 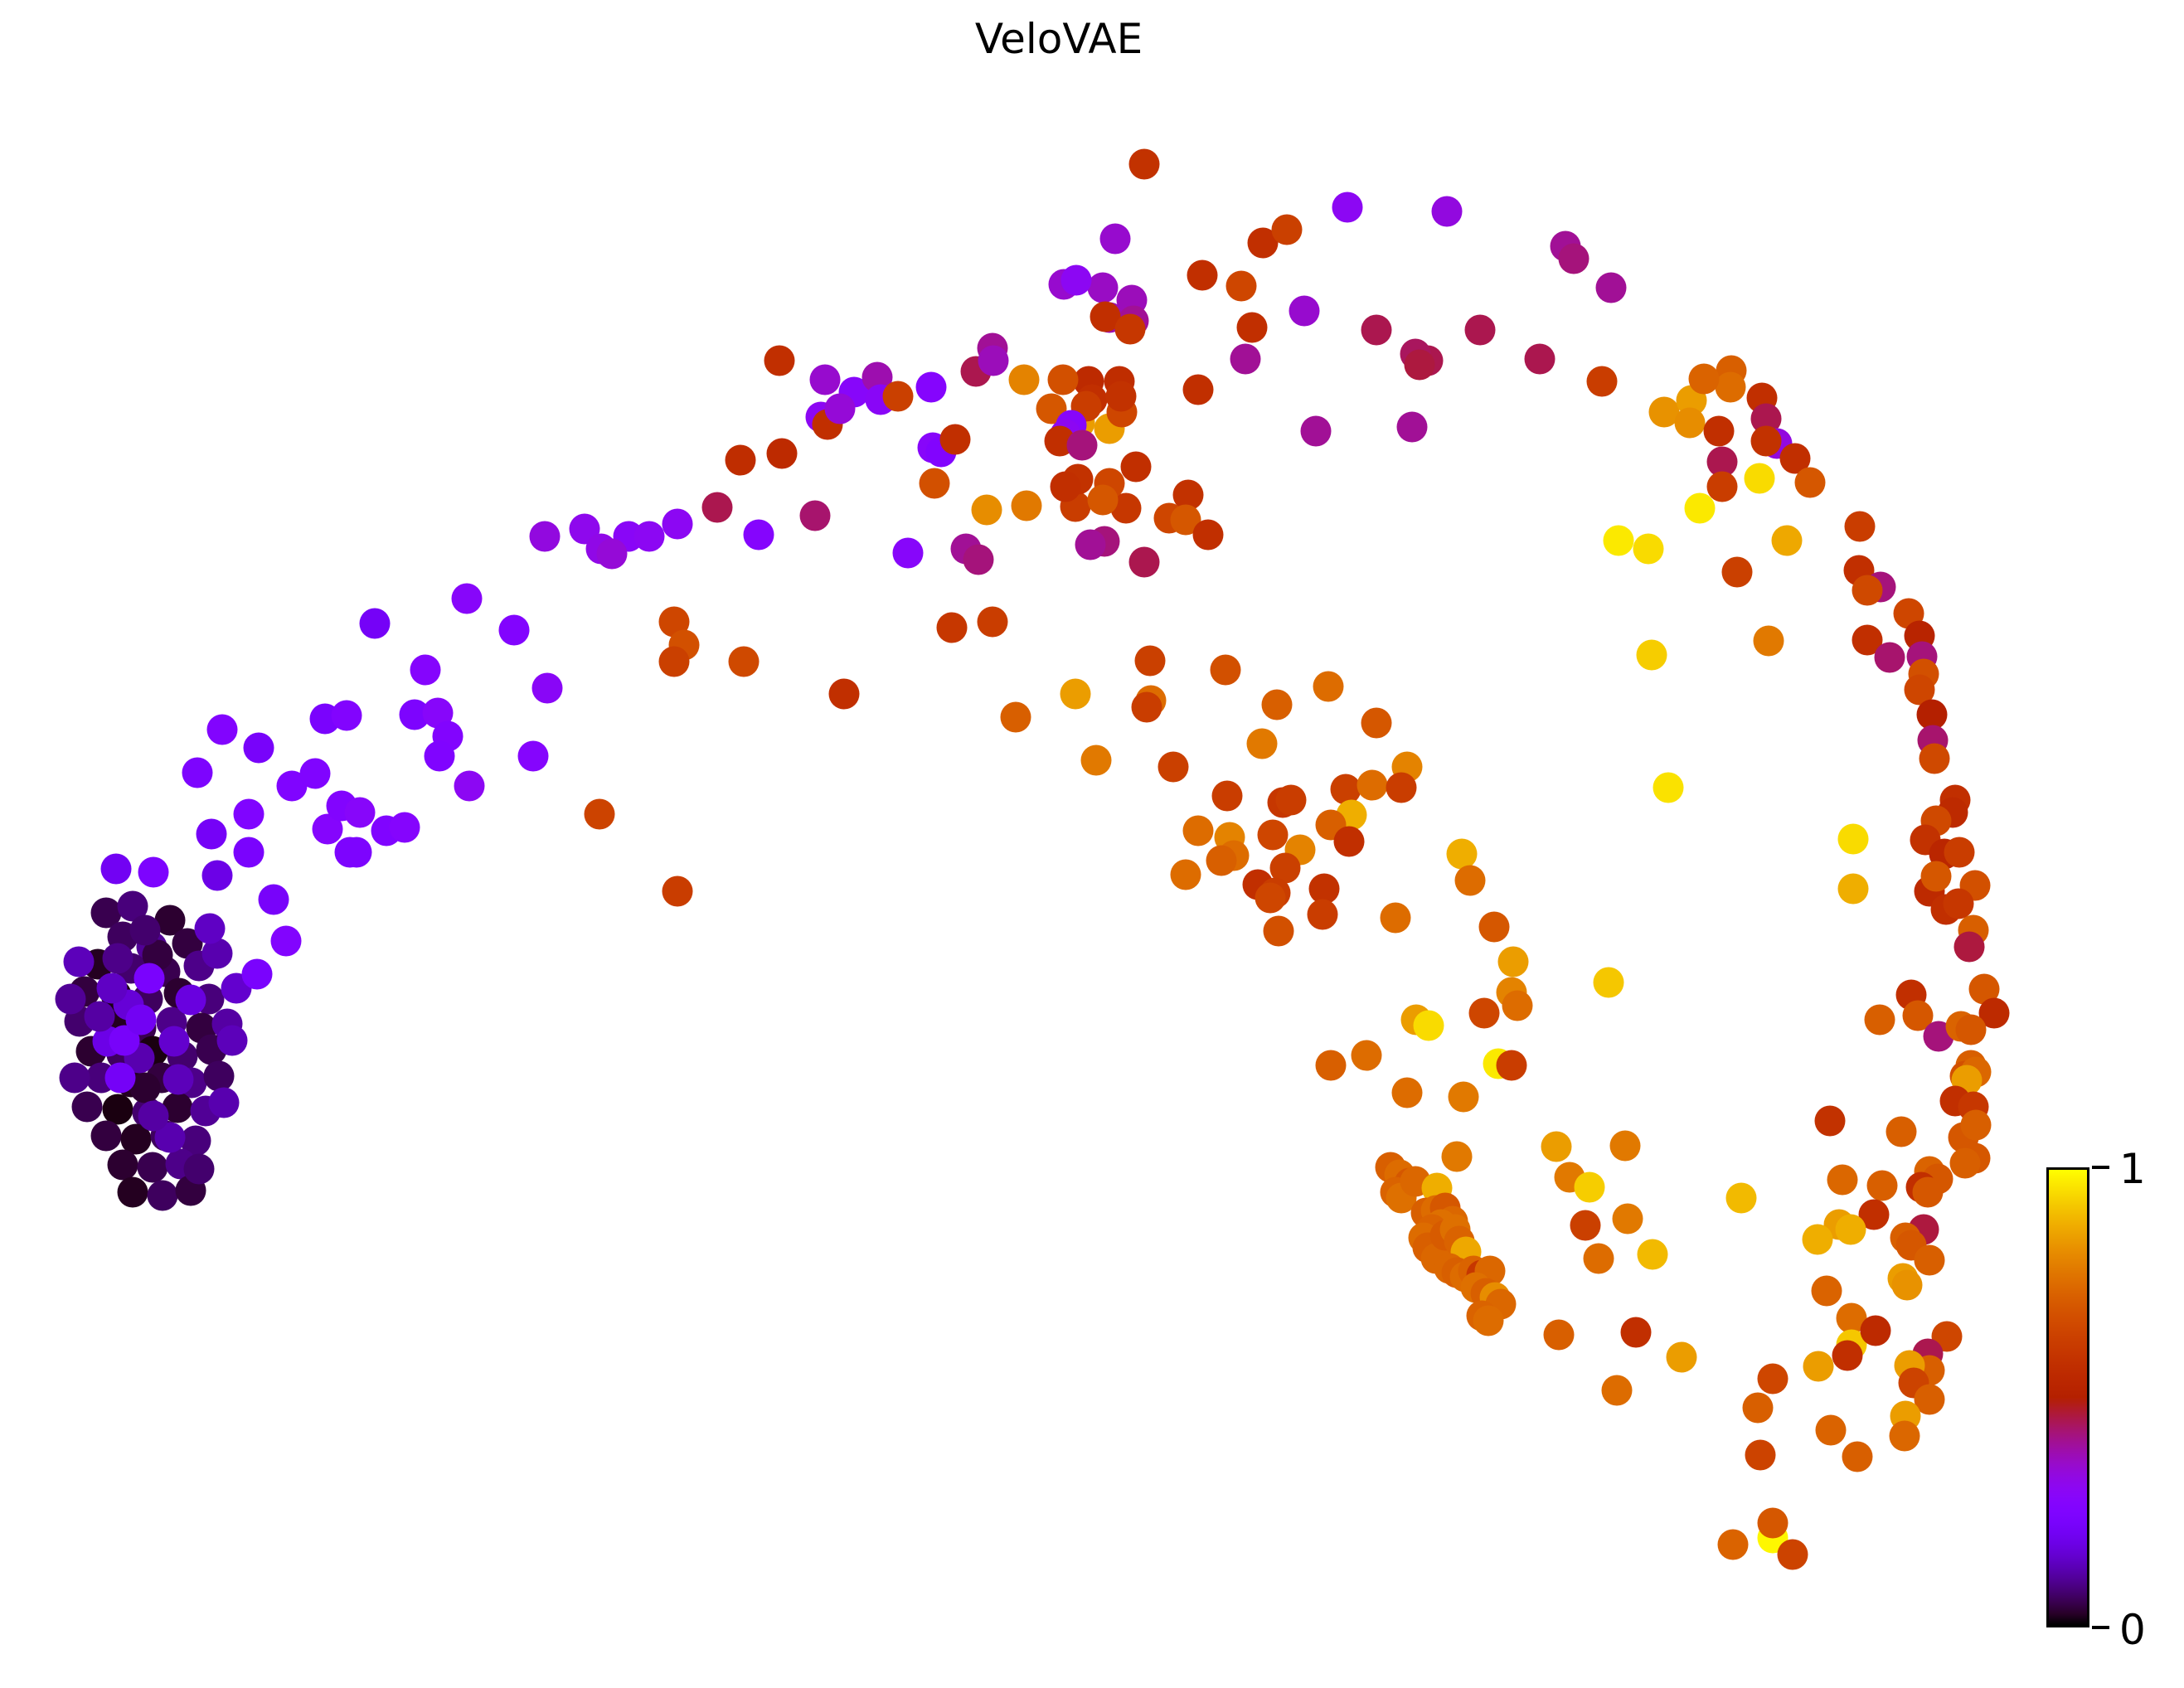 What do you see at coordinates (2100, 1628) in the screenshot?
I see `colorbar-tick-min` at bounding box center [2100, 1628].